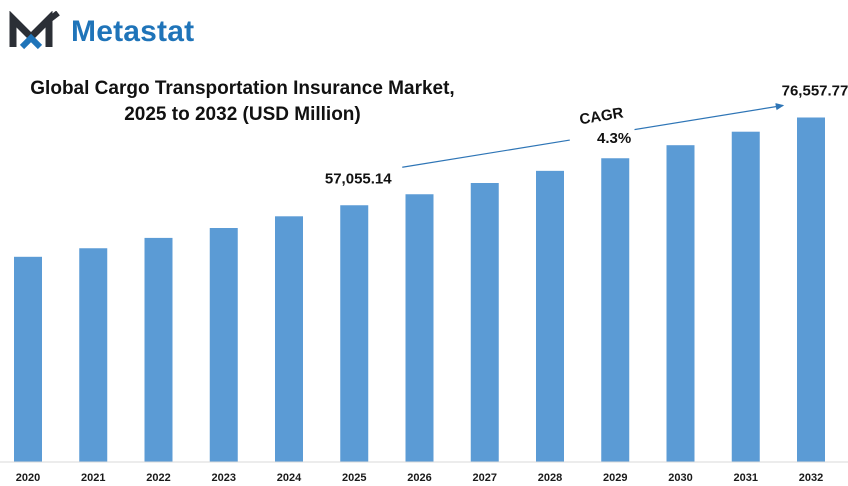  What do you see at coordinates (811, 478) in the screenshot?
I see `x-tick-label-2032: 2032` at bounding box center [811, 478].